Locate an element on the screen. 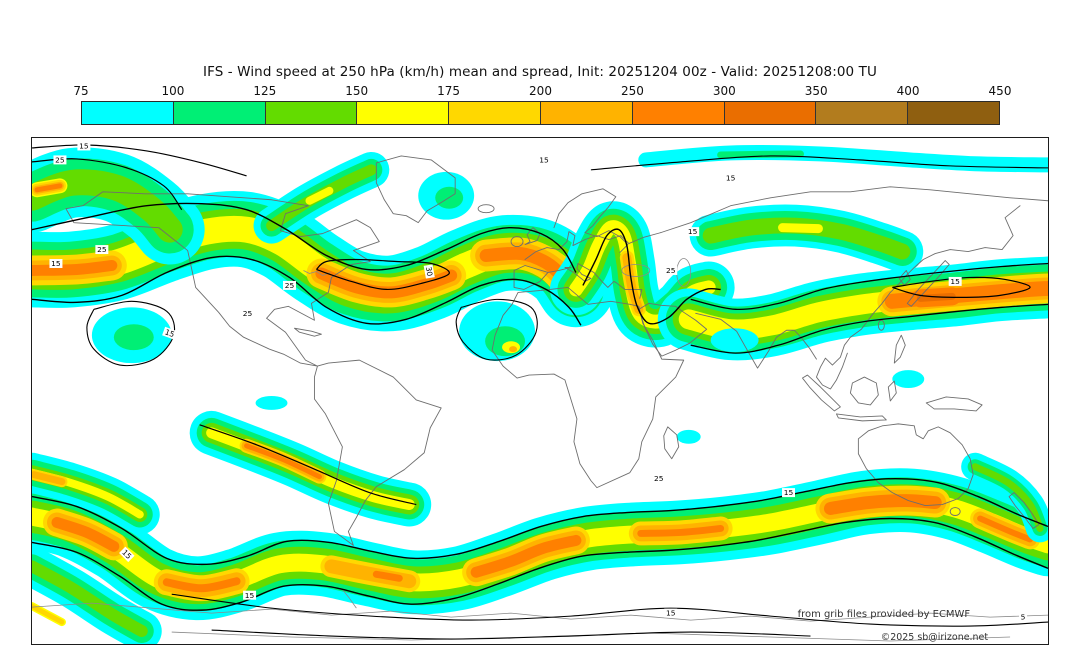 The height and width of the screenshot is (658, 1080). coastline-east-asia is located at coordinates (918, 297).